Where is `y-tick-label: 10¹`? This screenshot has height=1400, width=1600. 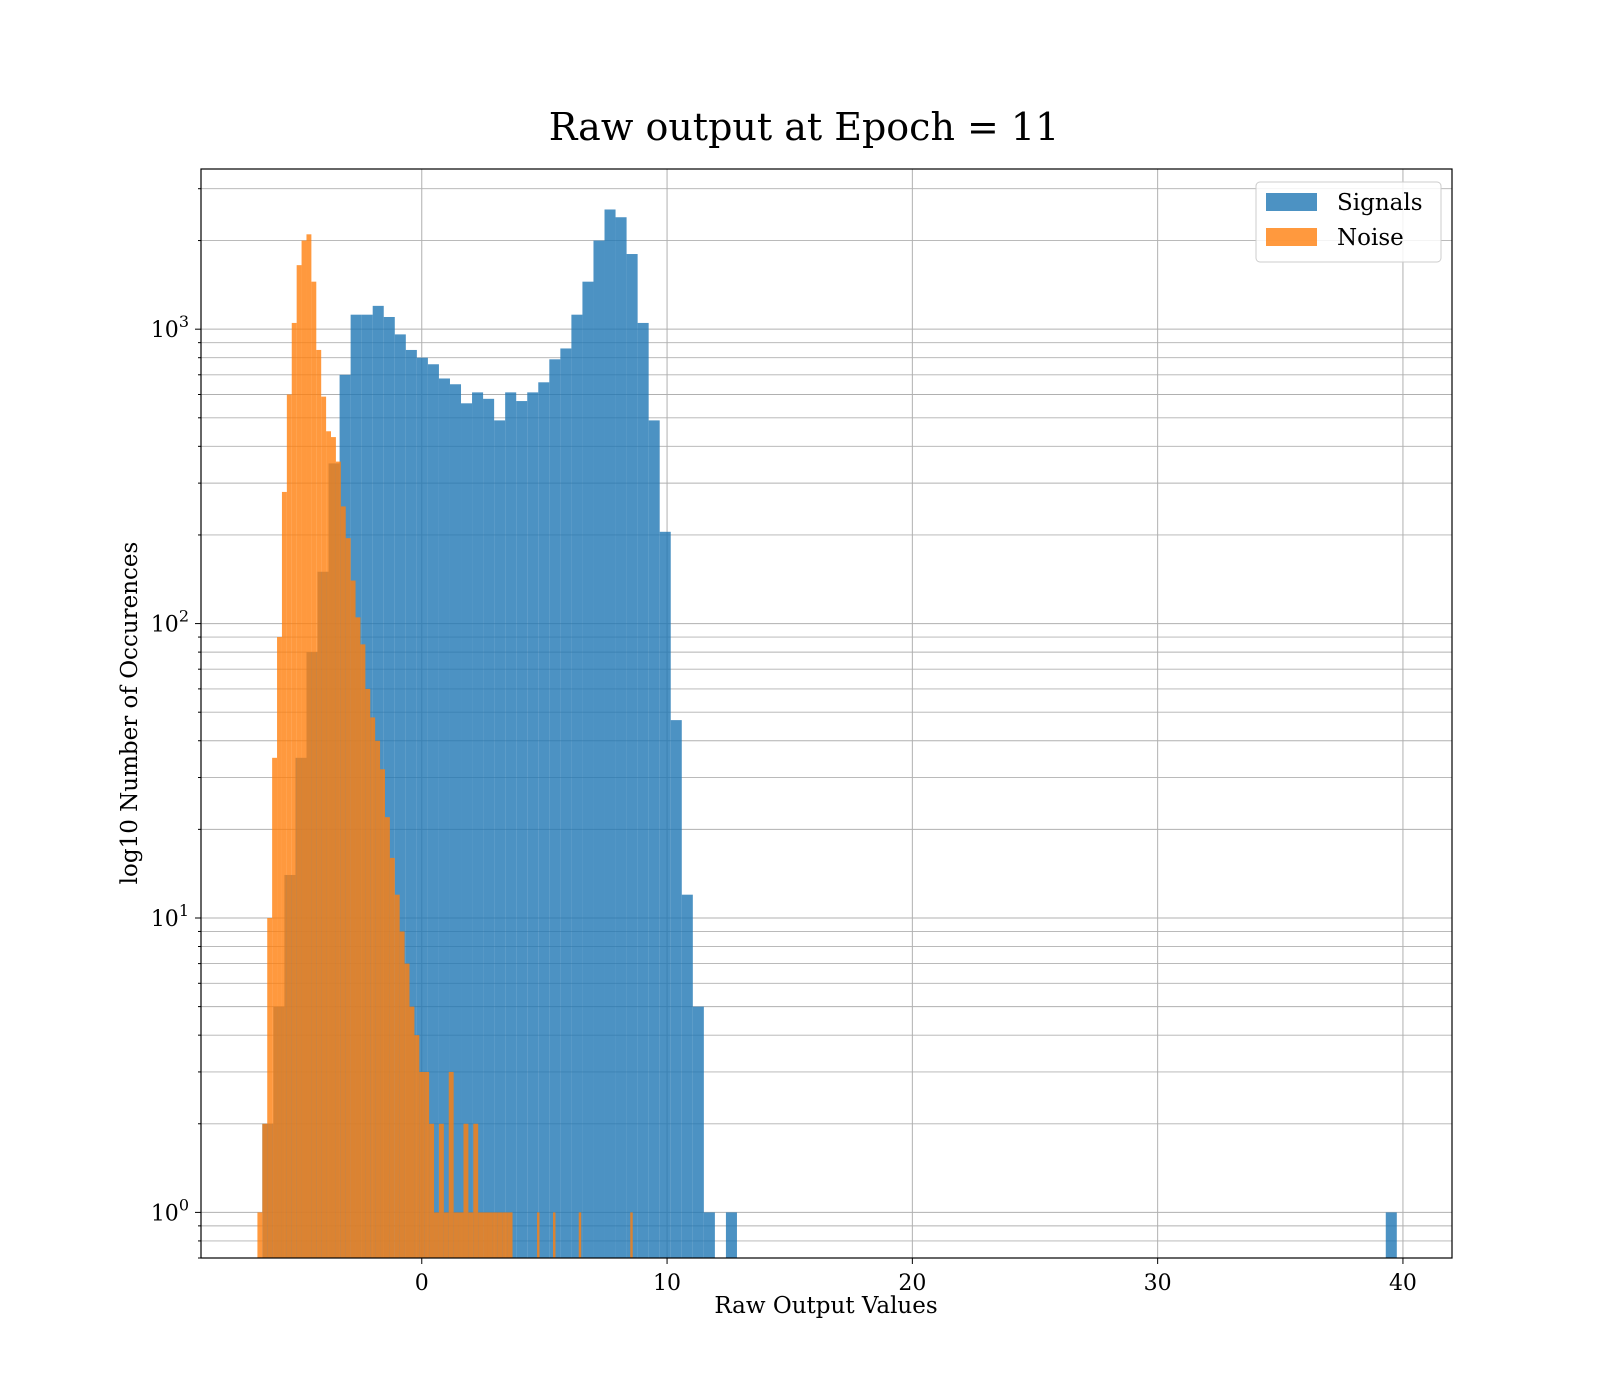 y-tick-label: 10¹ is located at coordinates (170, 916).